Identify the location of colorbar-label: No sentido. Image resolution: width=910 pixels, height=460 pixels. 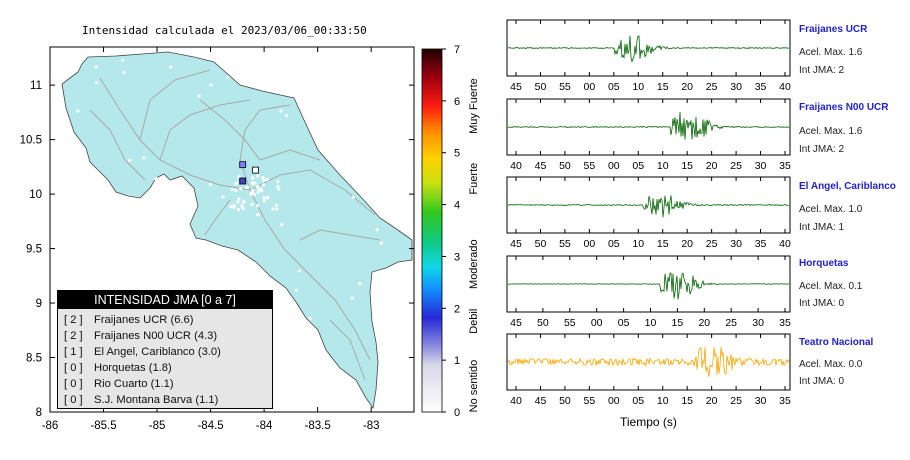
(474, 386).